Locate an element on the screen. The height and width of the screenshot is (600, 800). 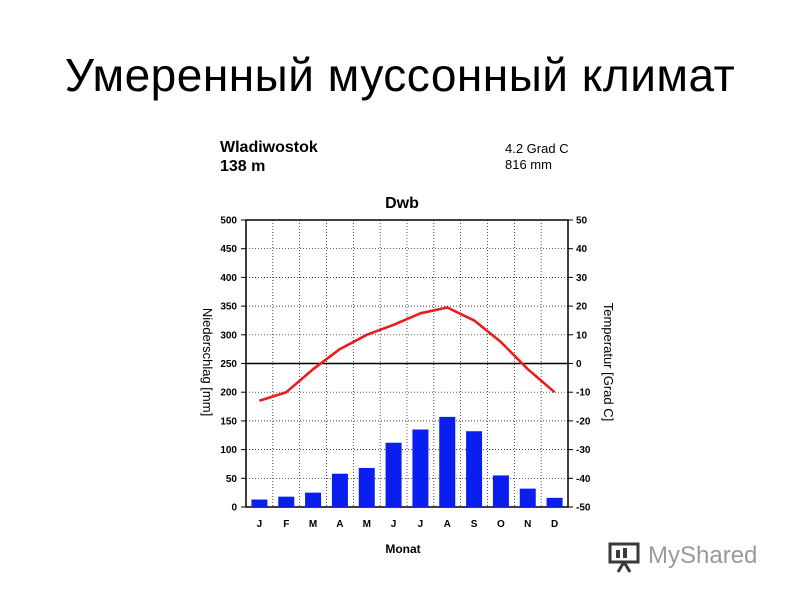
month-label: F is located at coordinates (286, 524).